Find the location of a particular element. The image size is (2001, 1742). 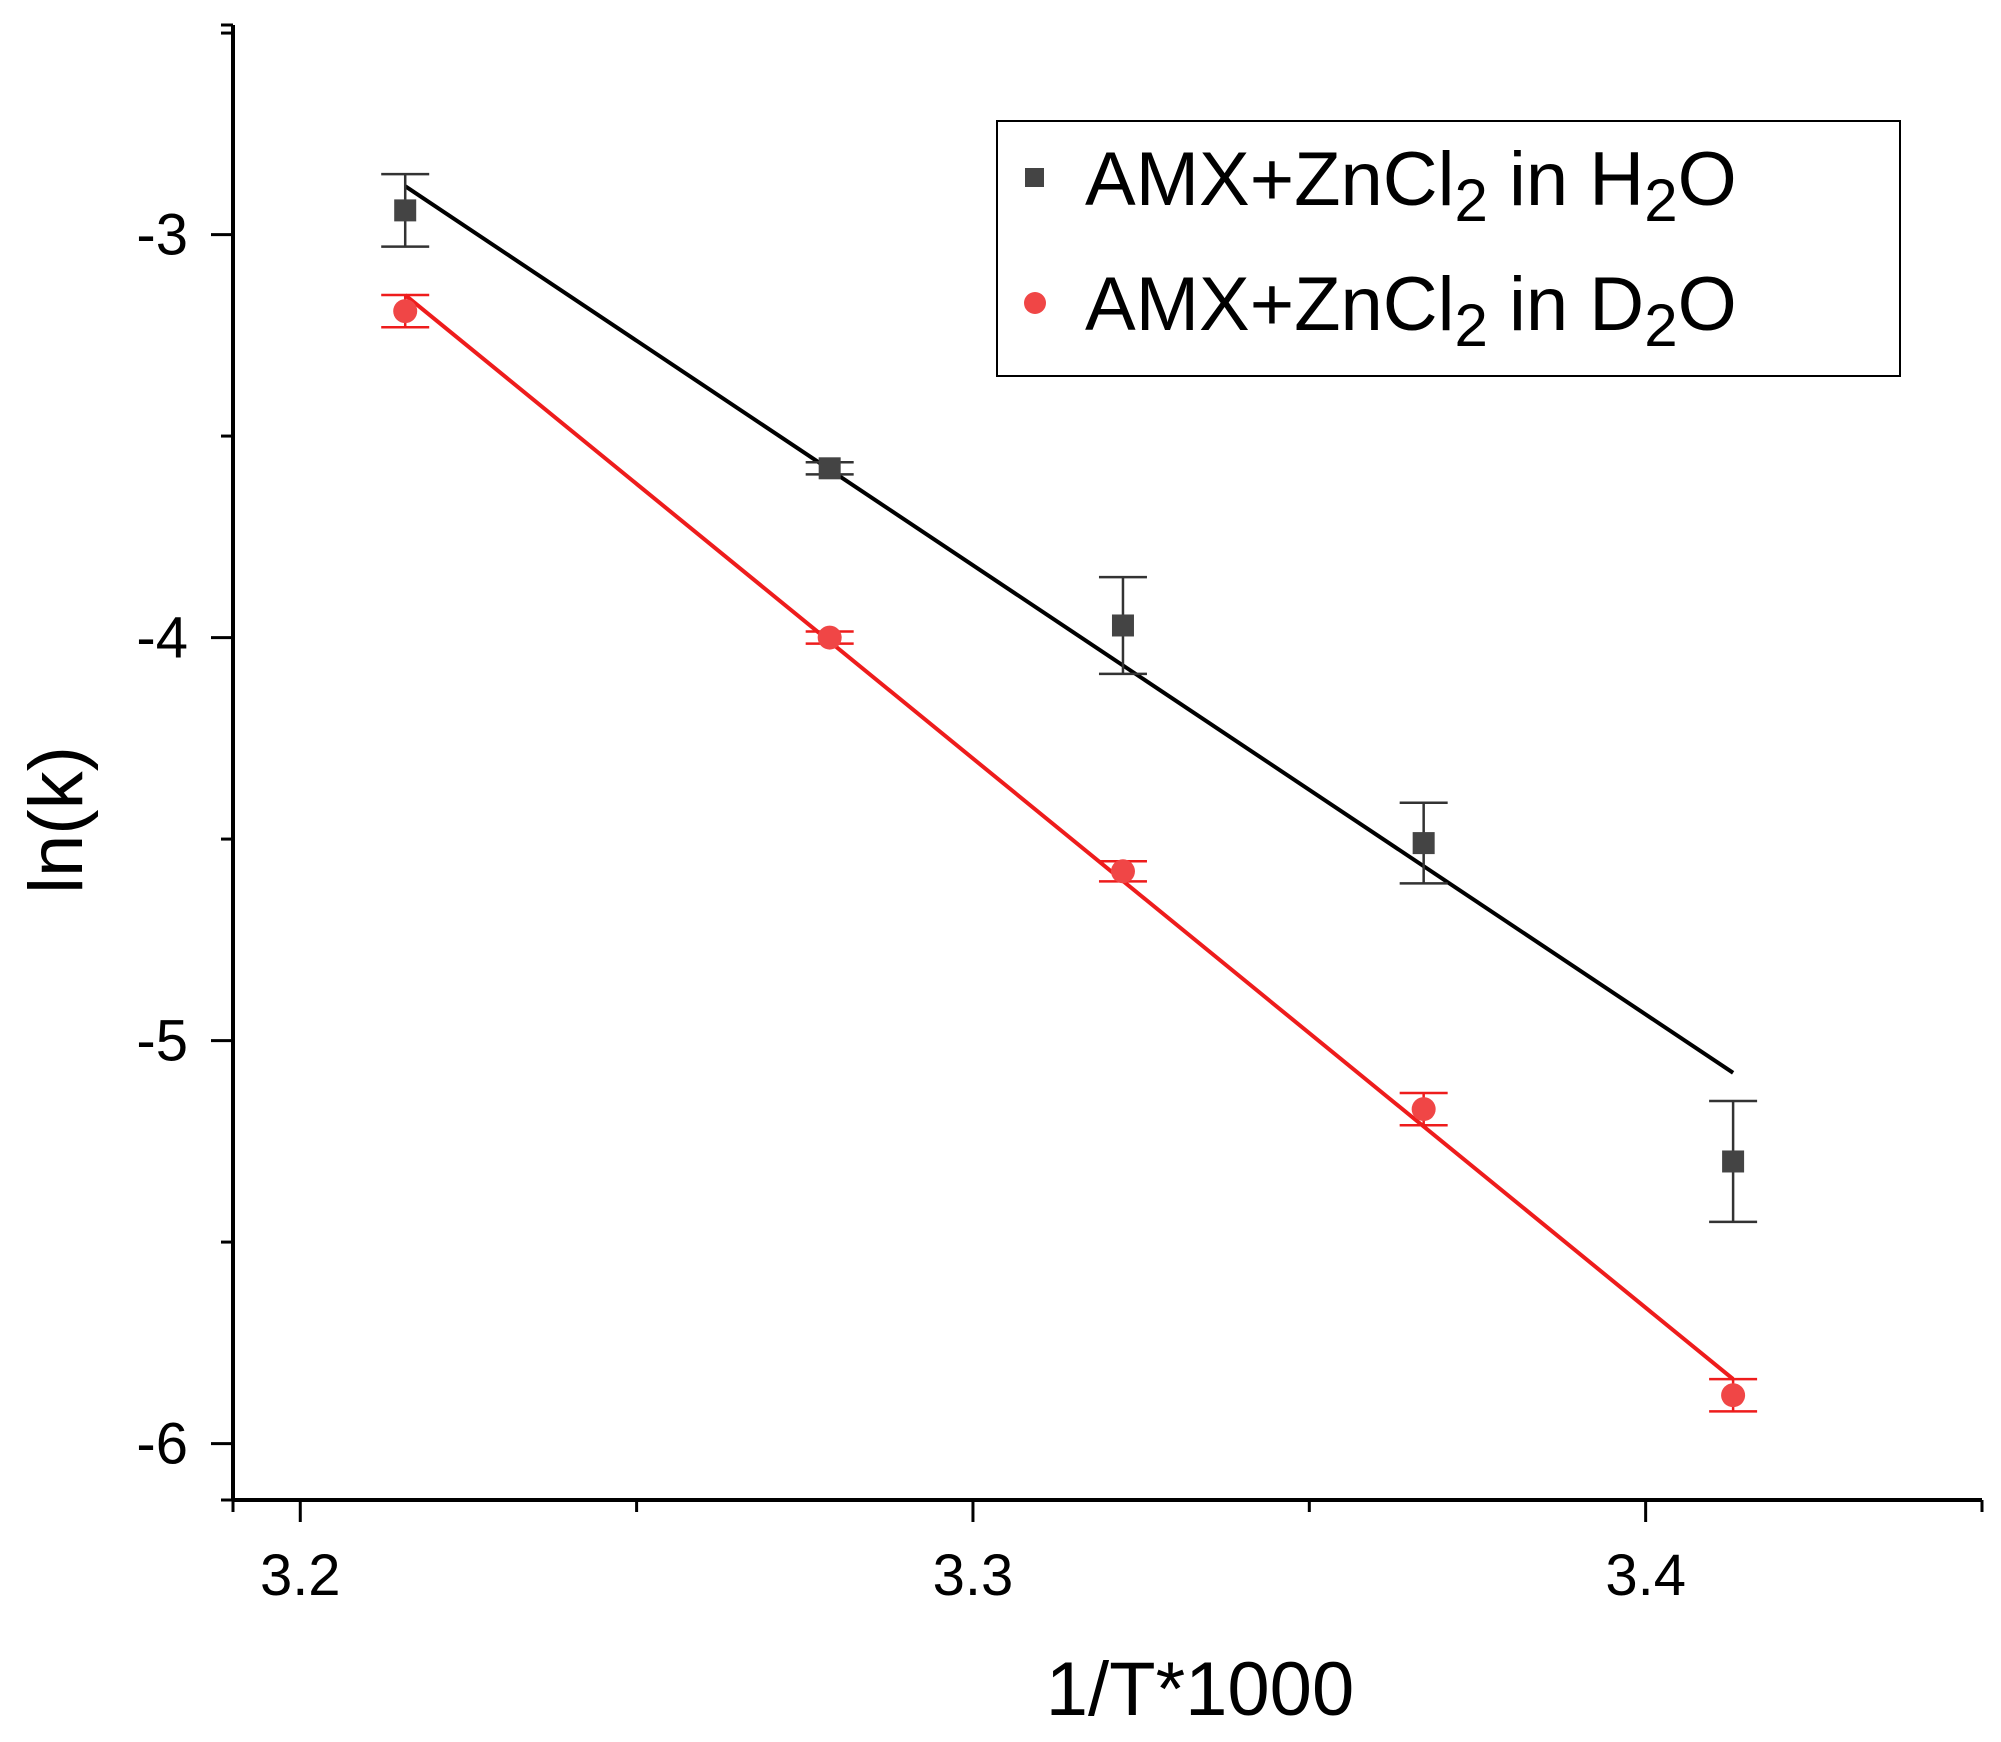

x-axis-title: 1/T*1000 is located at coordinates (1200, 1689).